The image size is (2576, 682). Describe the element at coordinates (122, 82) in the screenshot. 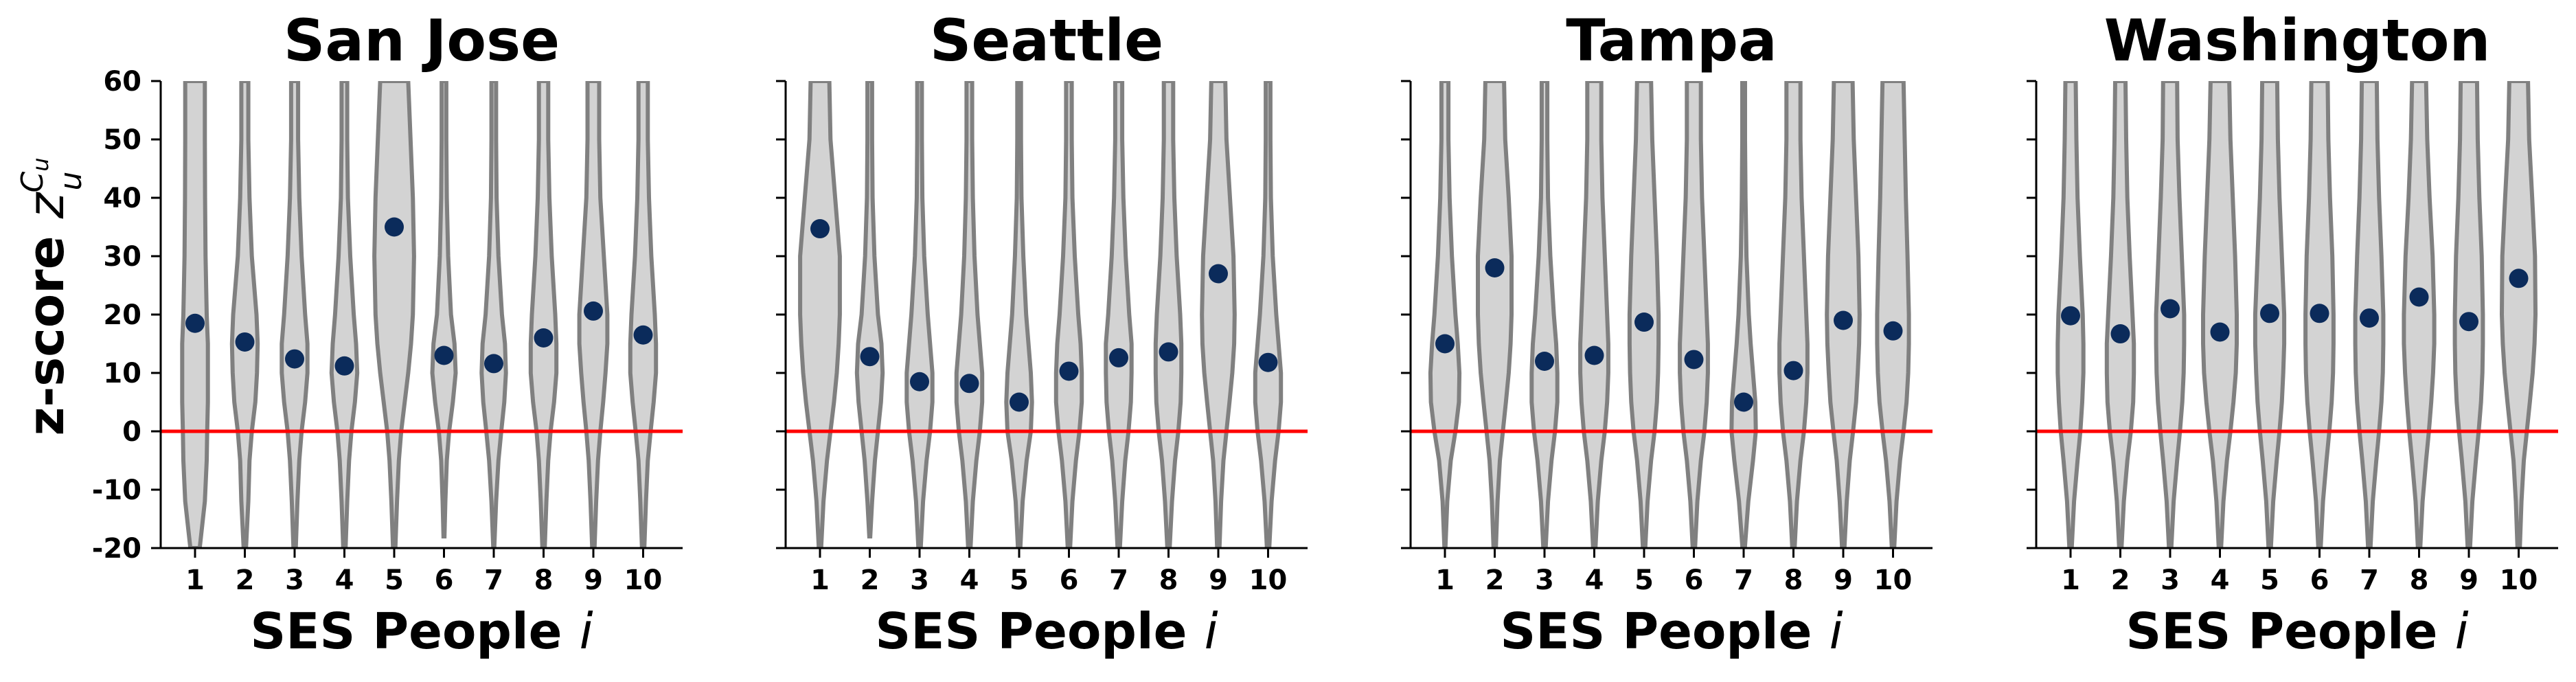

I see `y-tick-label: 60` at that location.